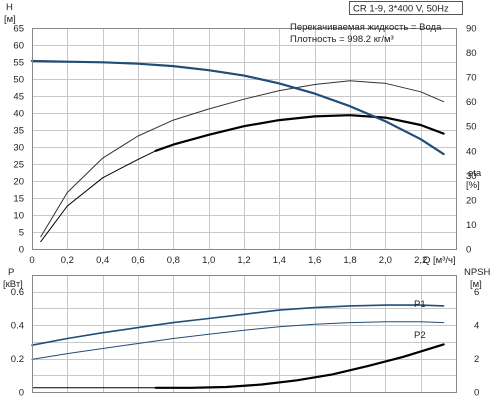  Describe the element at coordinates (476, 326) in the screenshot. I see `y-right-tick-label: 4` at that location.